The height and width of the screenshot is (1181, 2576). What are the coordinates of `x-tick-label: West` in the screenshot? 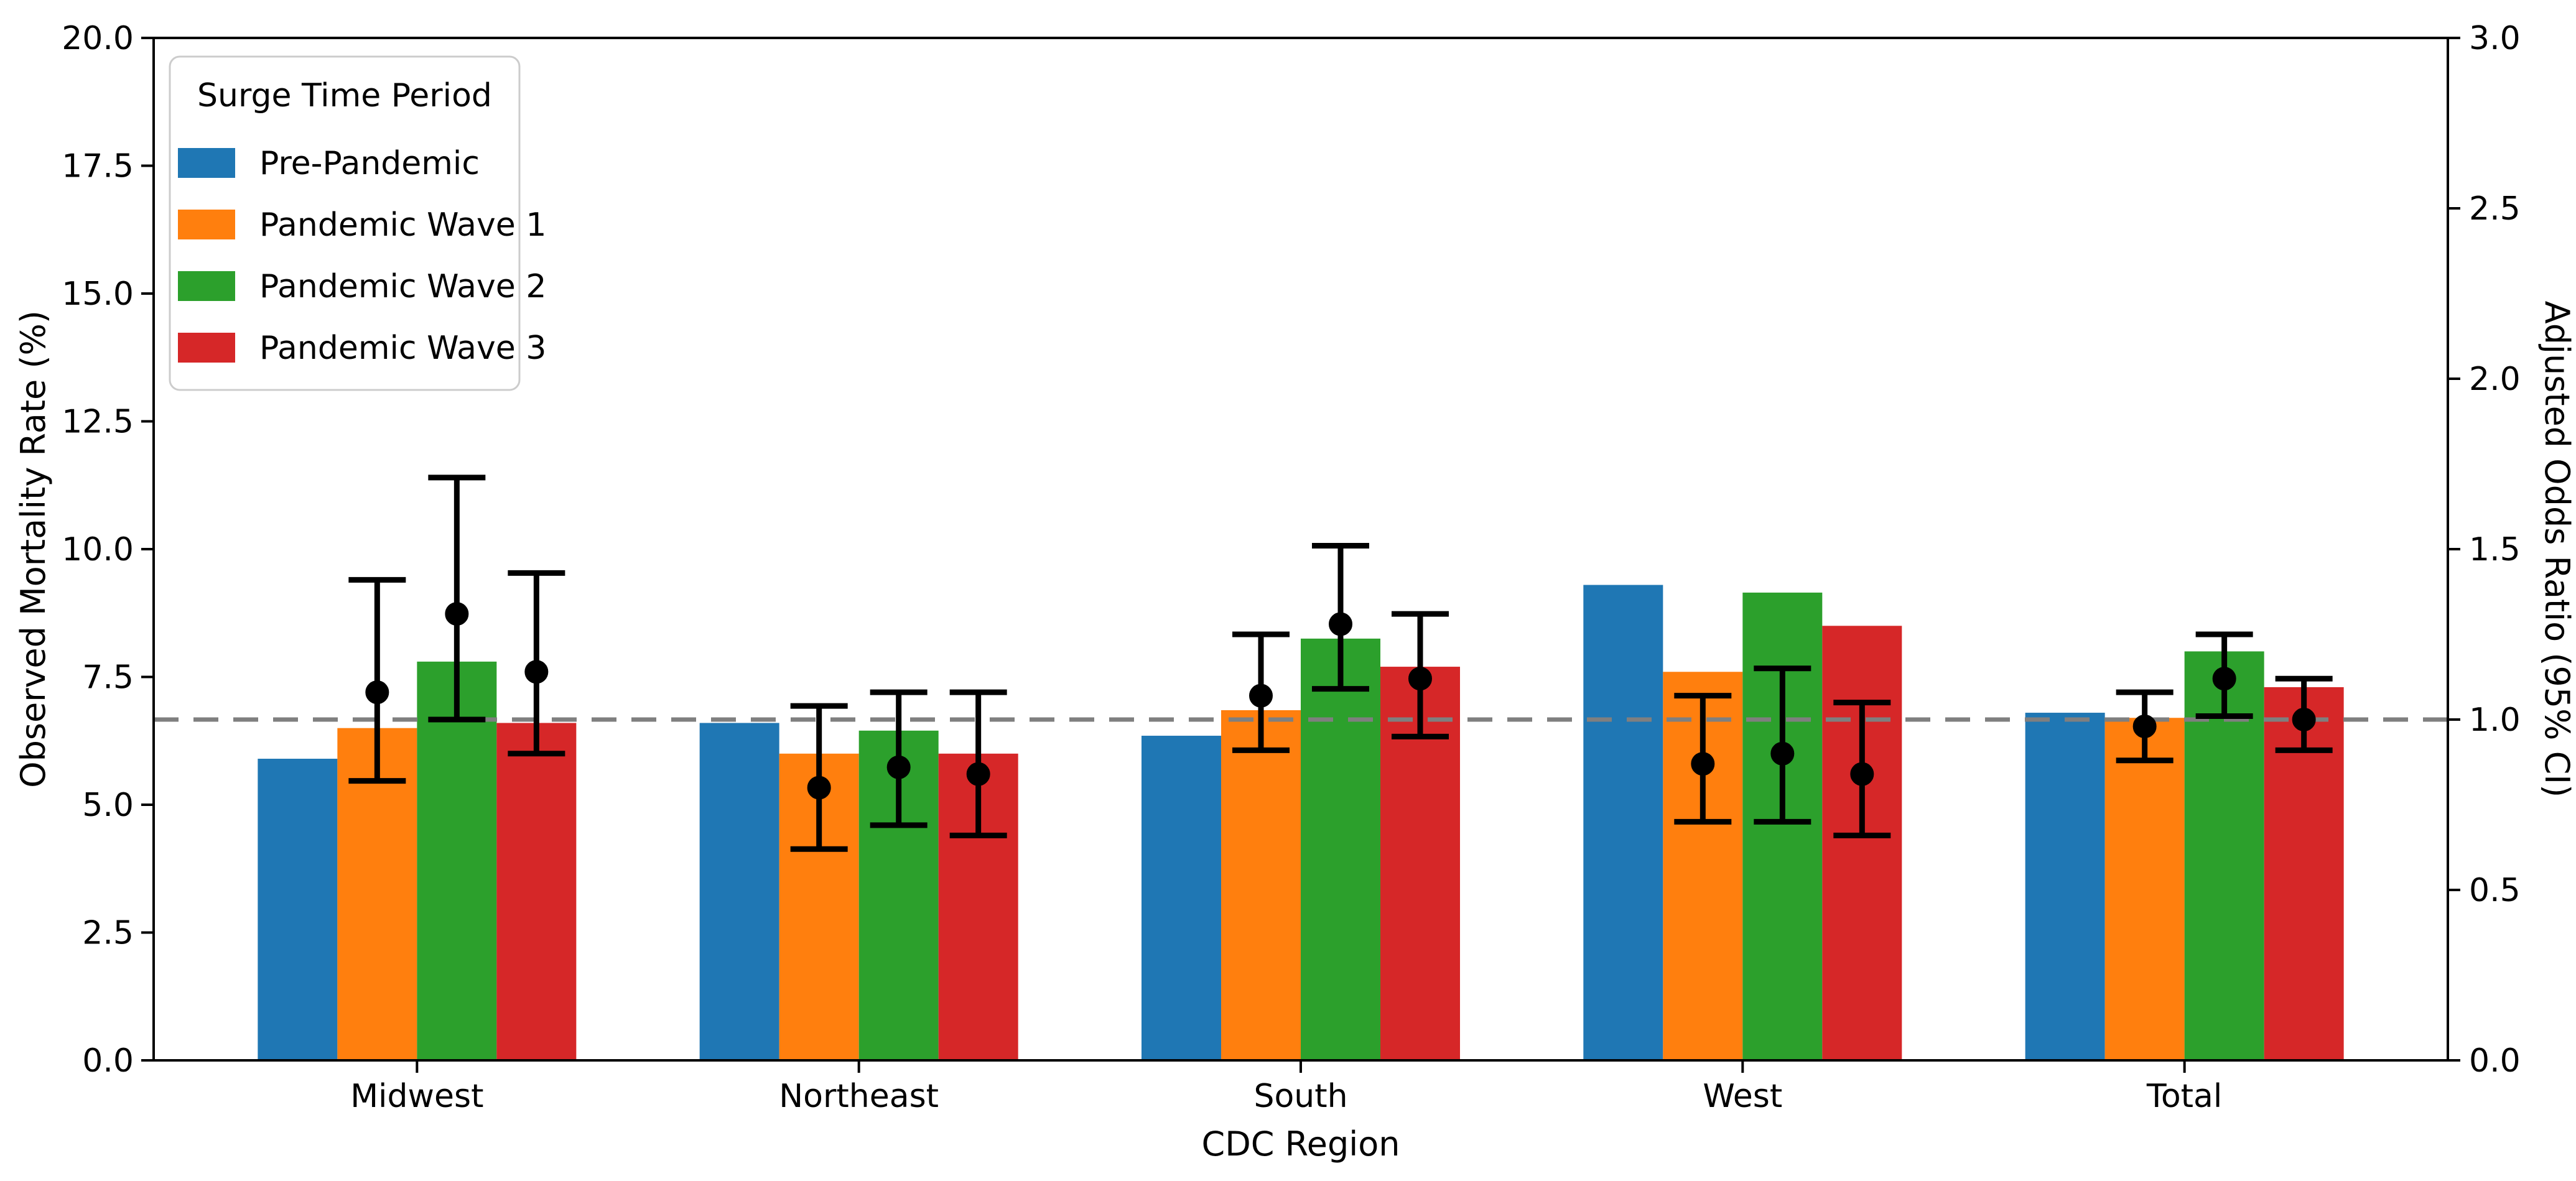 It's located at (1742, 1096).